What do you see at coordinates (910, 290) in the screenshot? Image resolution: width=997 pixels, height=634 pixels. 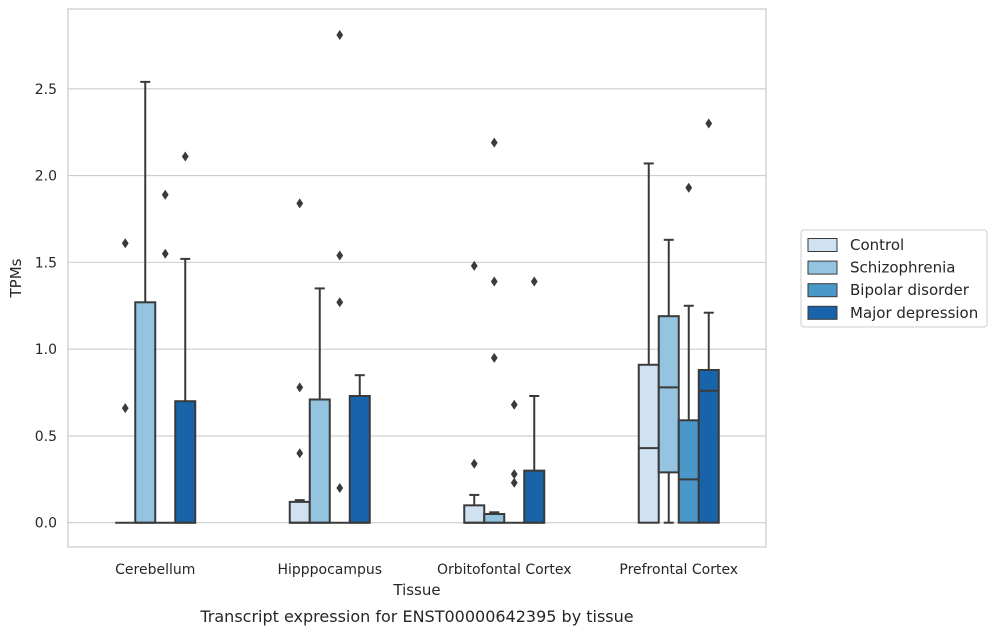 I see `legend-label: Bipolar disorder` at bounding box center [910, 290].